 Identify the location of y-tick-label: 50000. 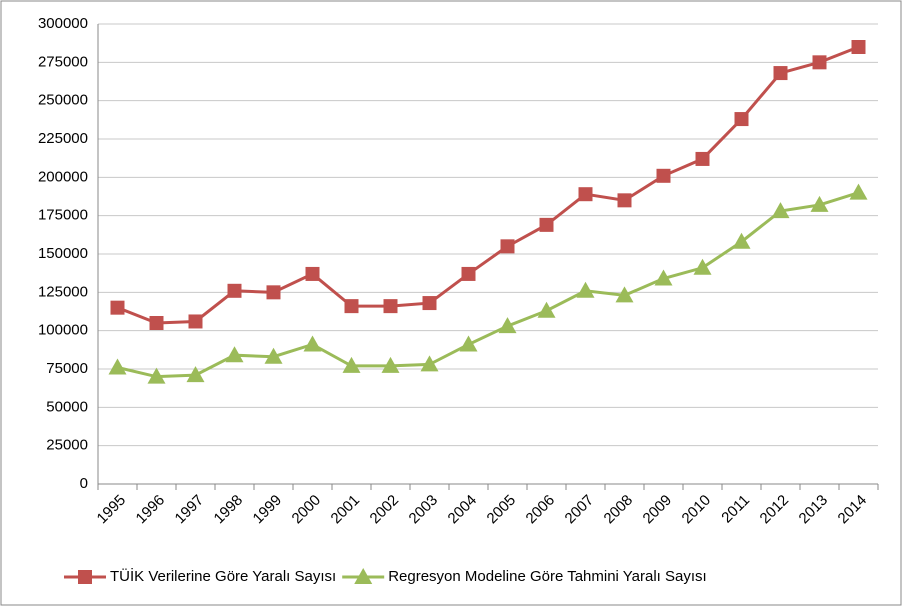
(67, 406).